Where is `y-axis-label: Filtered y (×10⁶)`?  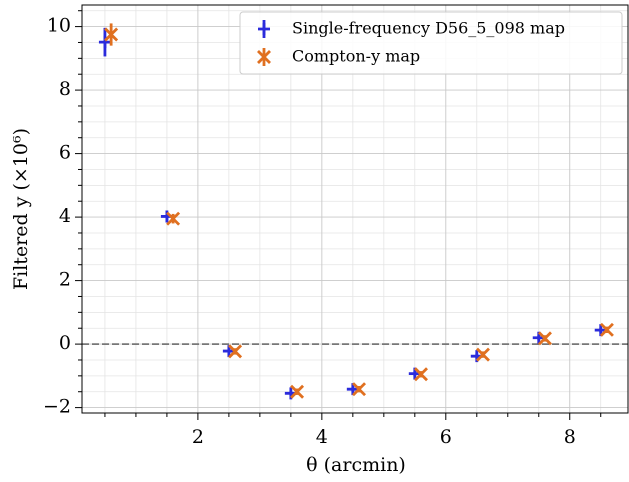 y-axis-label: Filtered y (×10⁶) is located at coordinates (21, 209).